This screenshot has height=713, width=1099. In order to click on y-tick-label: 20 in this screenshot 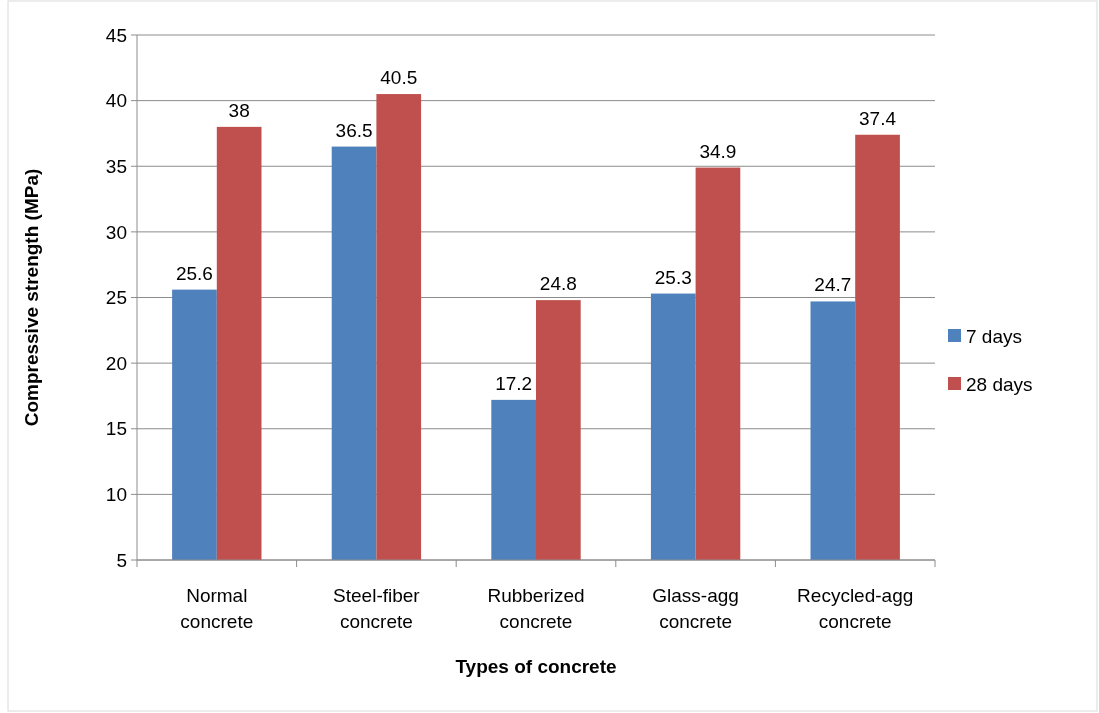, I will do `click(116, 363)`.